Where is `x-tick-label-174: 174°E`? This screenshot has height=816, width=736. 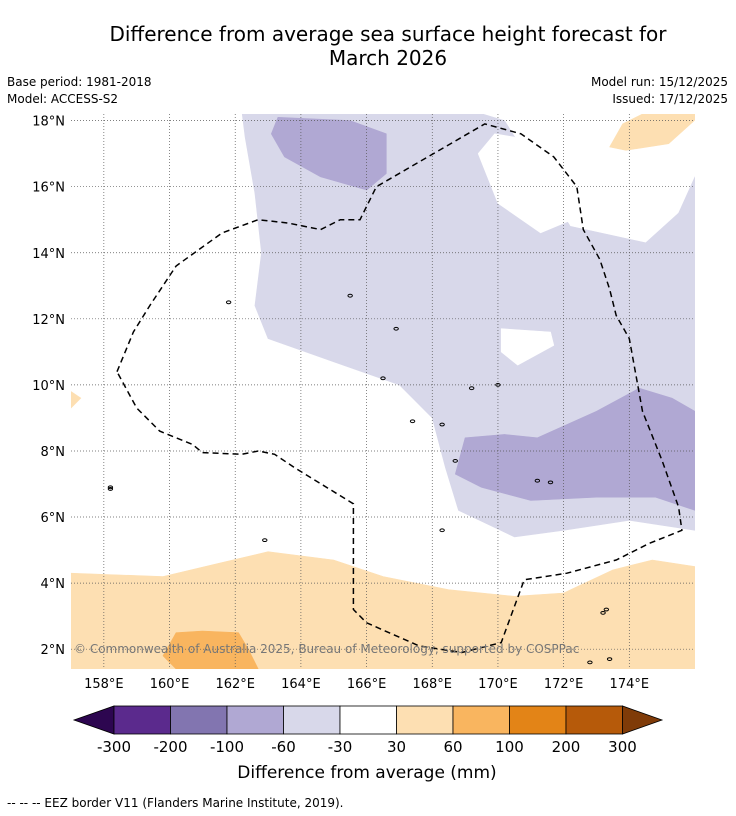
x-tick-label-174: 174°E is located at coordinates (630, 684).